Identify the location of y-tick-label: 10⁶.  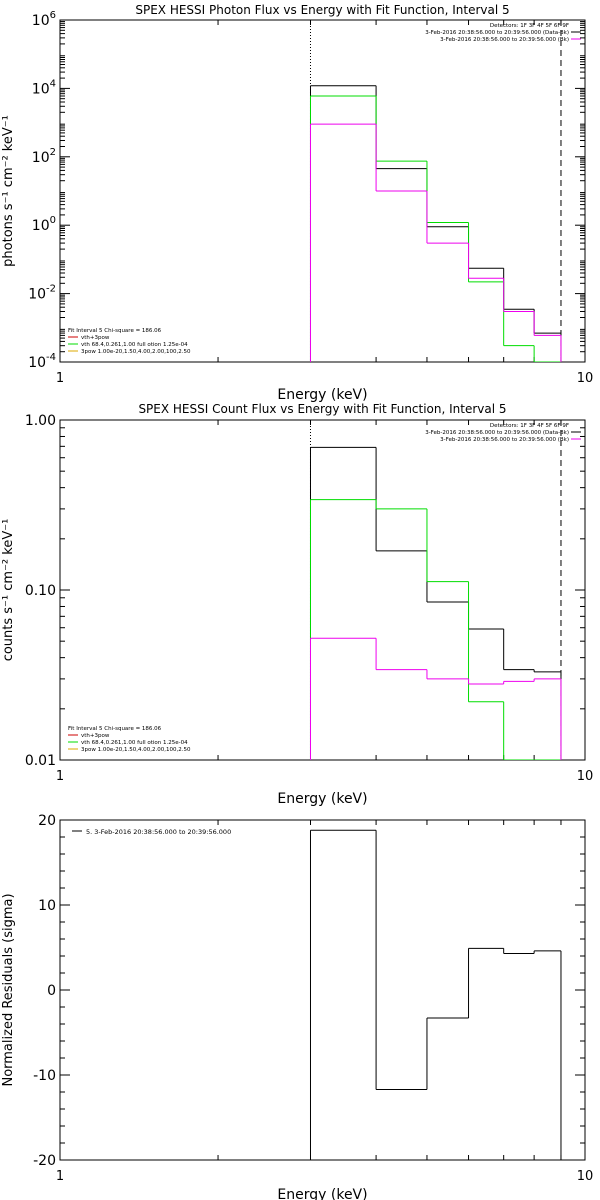
(44, 19).